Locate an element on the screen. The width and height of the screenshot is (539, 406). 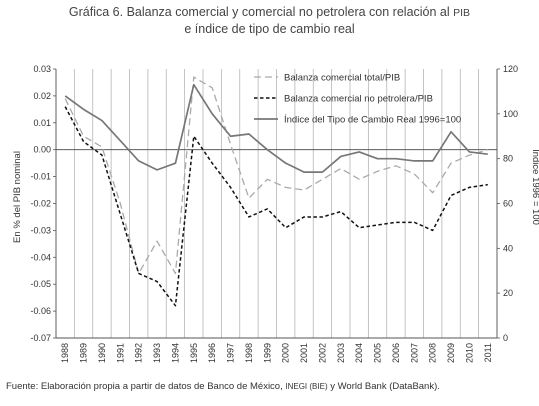
left-tick-label: 0.02 is located at coordinates (42, 96).